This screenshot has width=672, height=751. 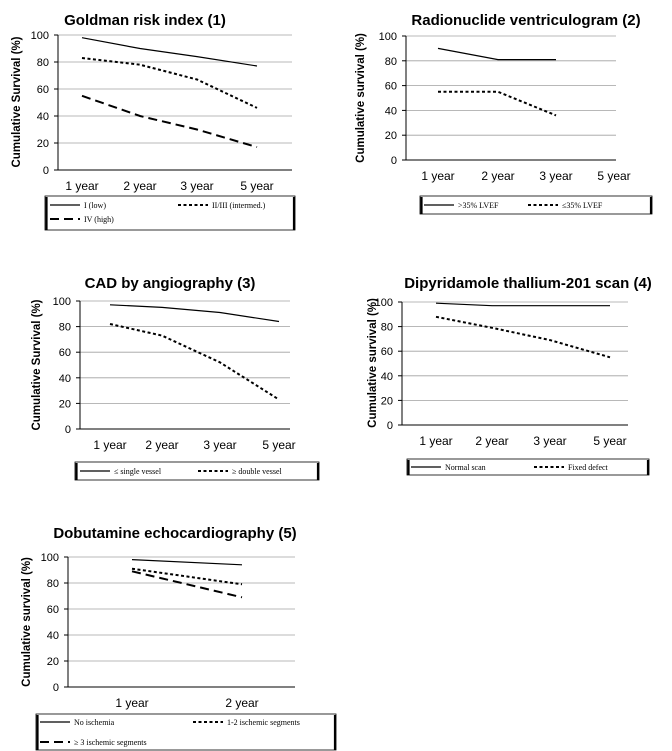 I want to click on legend-label: No ischemia, so click(x=94, y=722).